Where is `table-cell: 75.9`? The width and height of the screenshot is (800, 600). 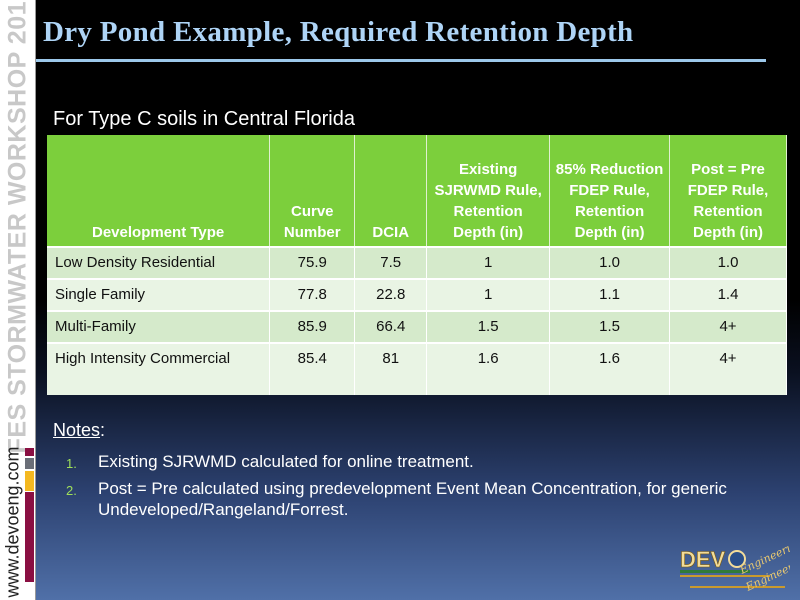 table-cell: 75.9 is located at coordinates (312, 262).